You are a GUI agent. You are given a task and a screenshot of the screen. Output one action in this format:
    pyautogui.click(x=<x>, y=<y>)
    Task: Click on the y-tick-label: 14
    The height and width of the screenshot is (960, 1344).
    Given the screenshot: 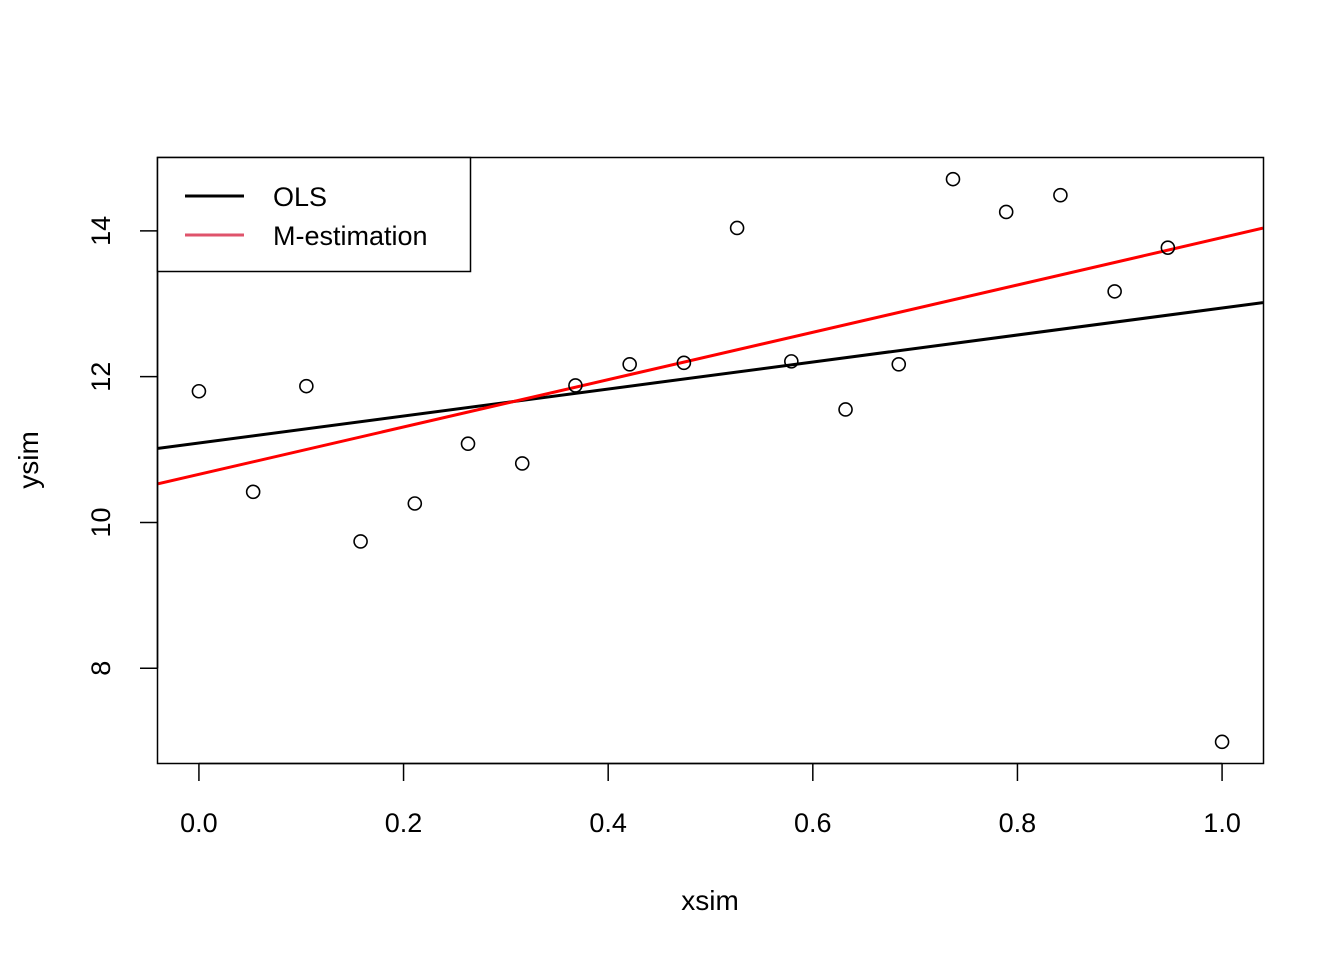 What is the action you would take?
    pyautogui.click(x=101, y=231)
    